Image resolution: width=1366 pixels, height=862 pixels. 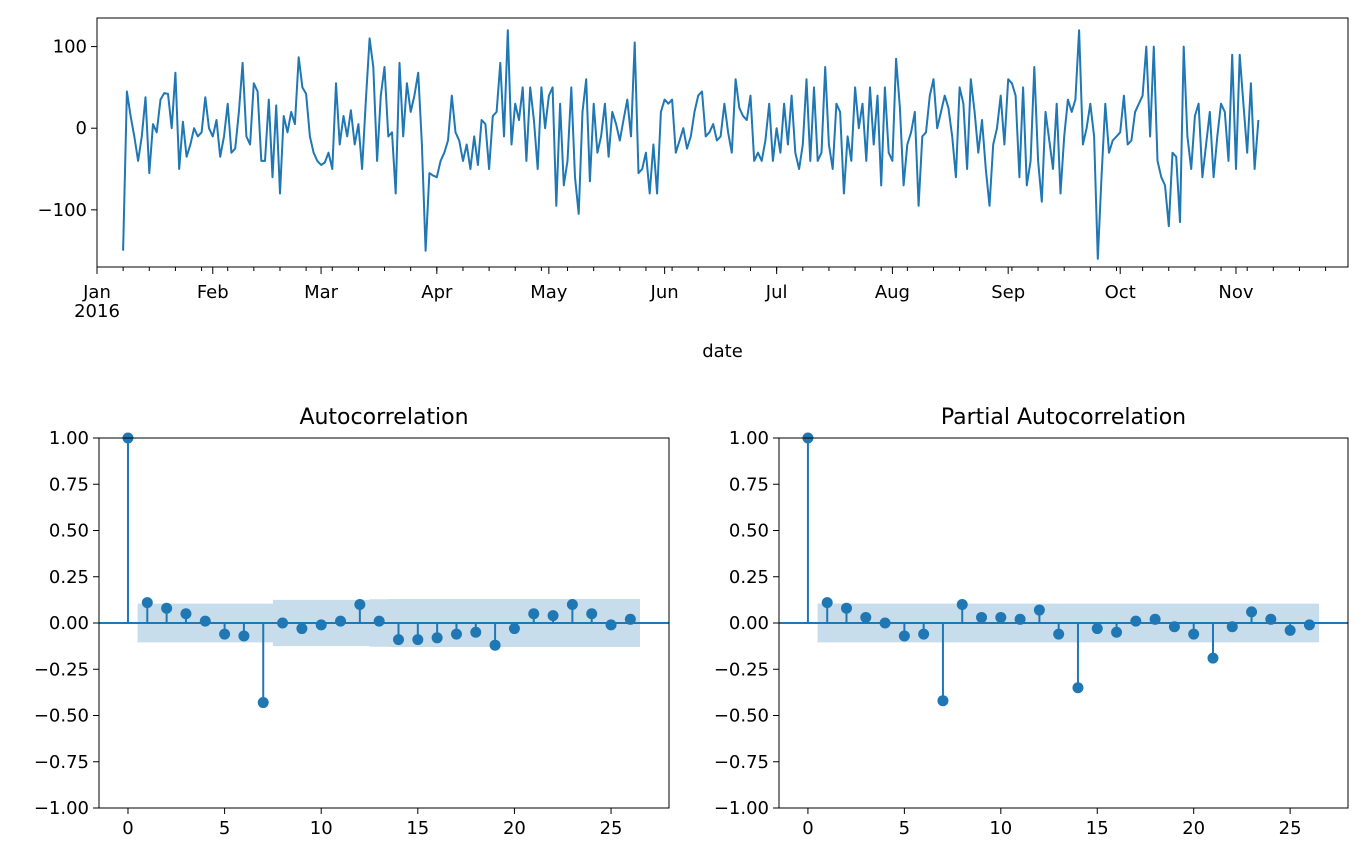 What do you see at coordinates (664, 292) in the screenshot?
I see `x-tick-label: Jun` at bounding box center [664, 292].